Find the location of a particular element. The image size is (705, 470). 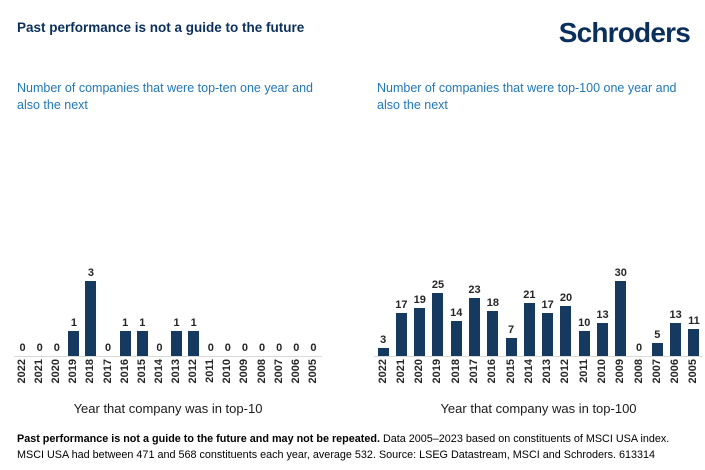

x-tick: 2011 is located at coordinates (584, 379).